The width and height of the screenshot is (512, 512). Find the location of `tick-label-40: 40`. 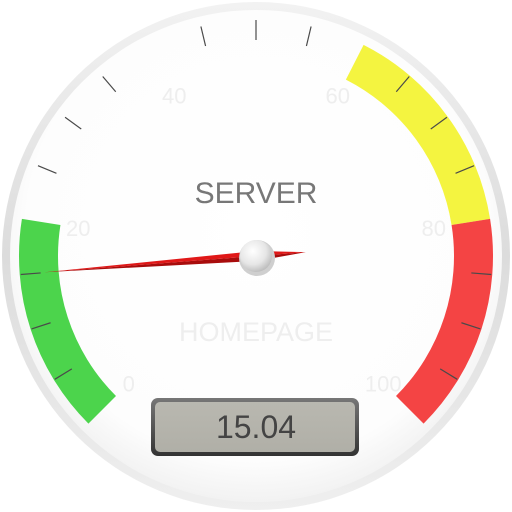

tick-label-40: 40 is located at coordinates (174, 96).